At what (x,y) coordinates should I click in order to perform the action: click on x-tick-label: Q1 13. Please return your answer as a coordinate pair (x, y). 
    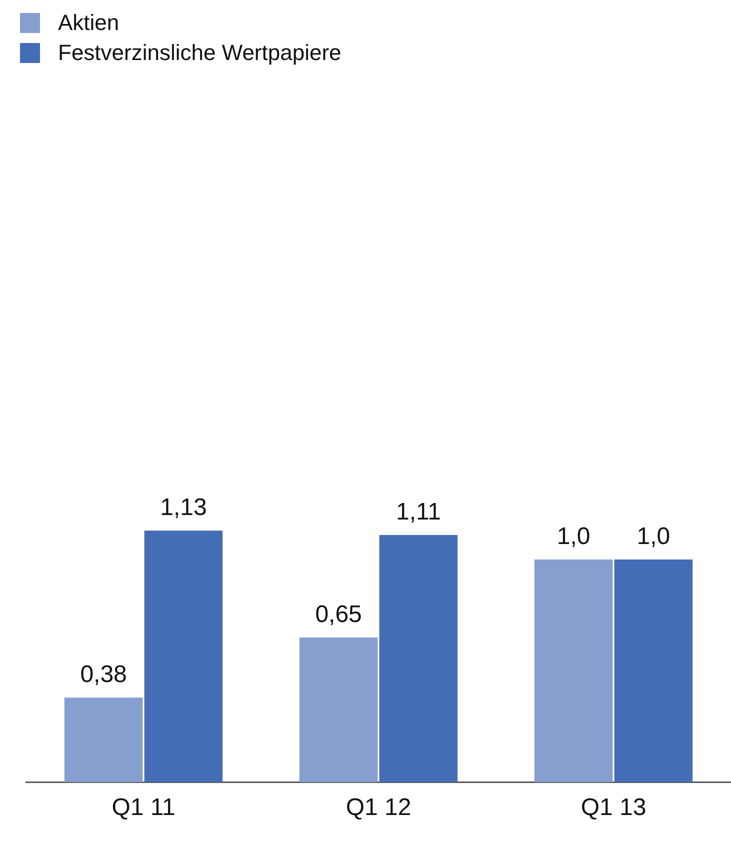
    Looking at the image, I should click on (613, 808).